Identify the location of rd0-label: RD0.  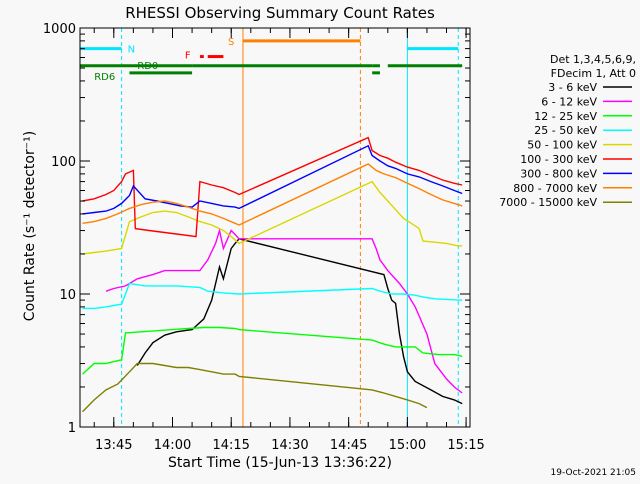
(147, 66).